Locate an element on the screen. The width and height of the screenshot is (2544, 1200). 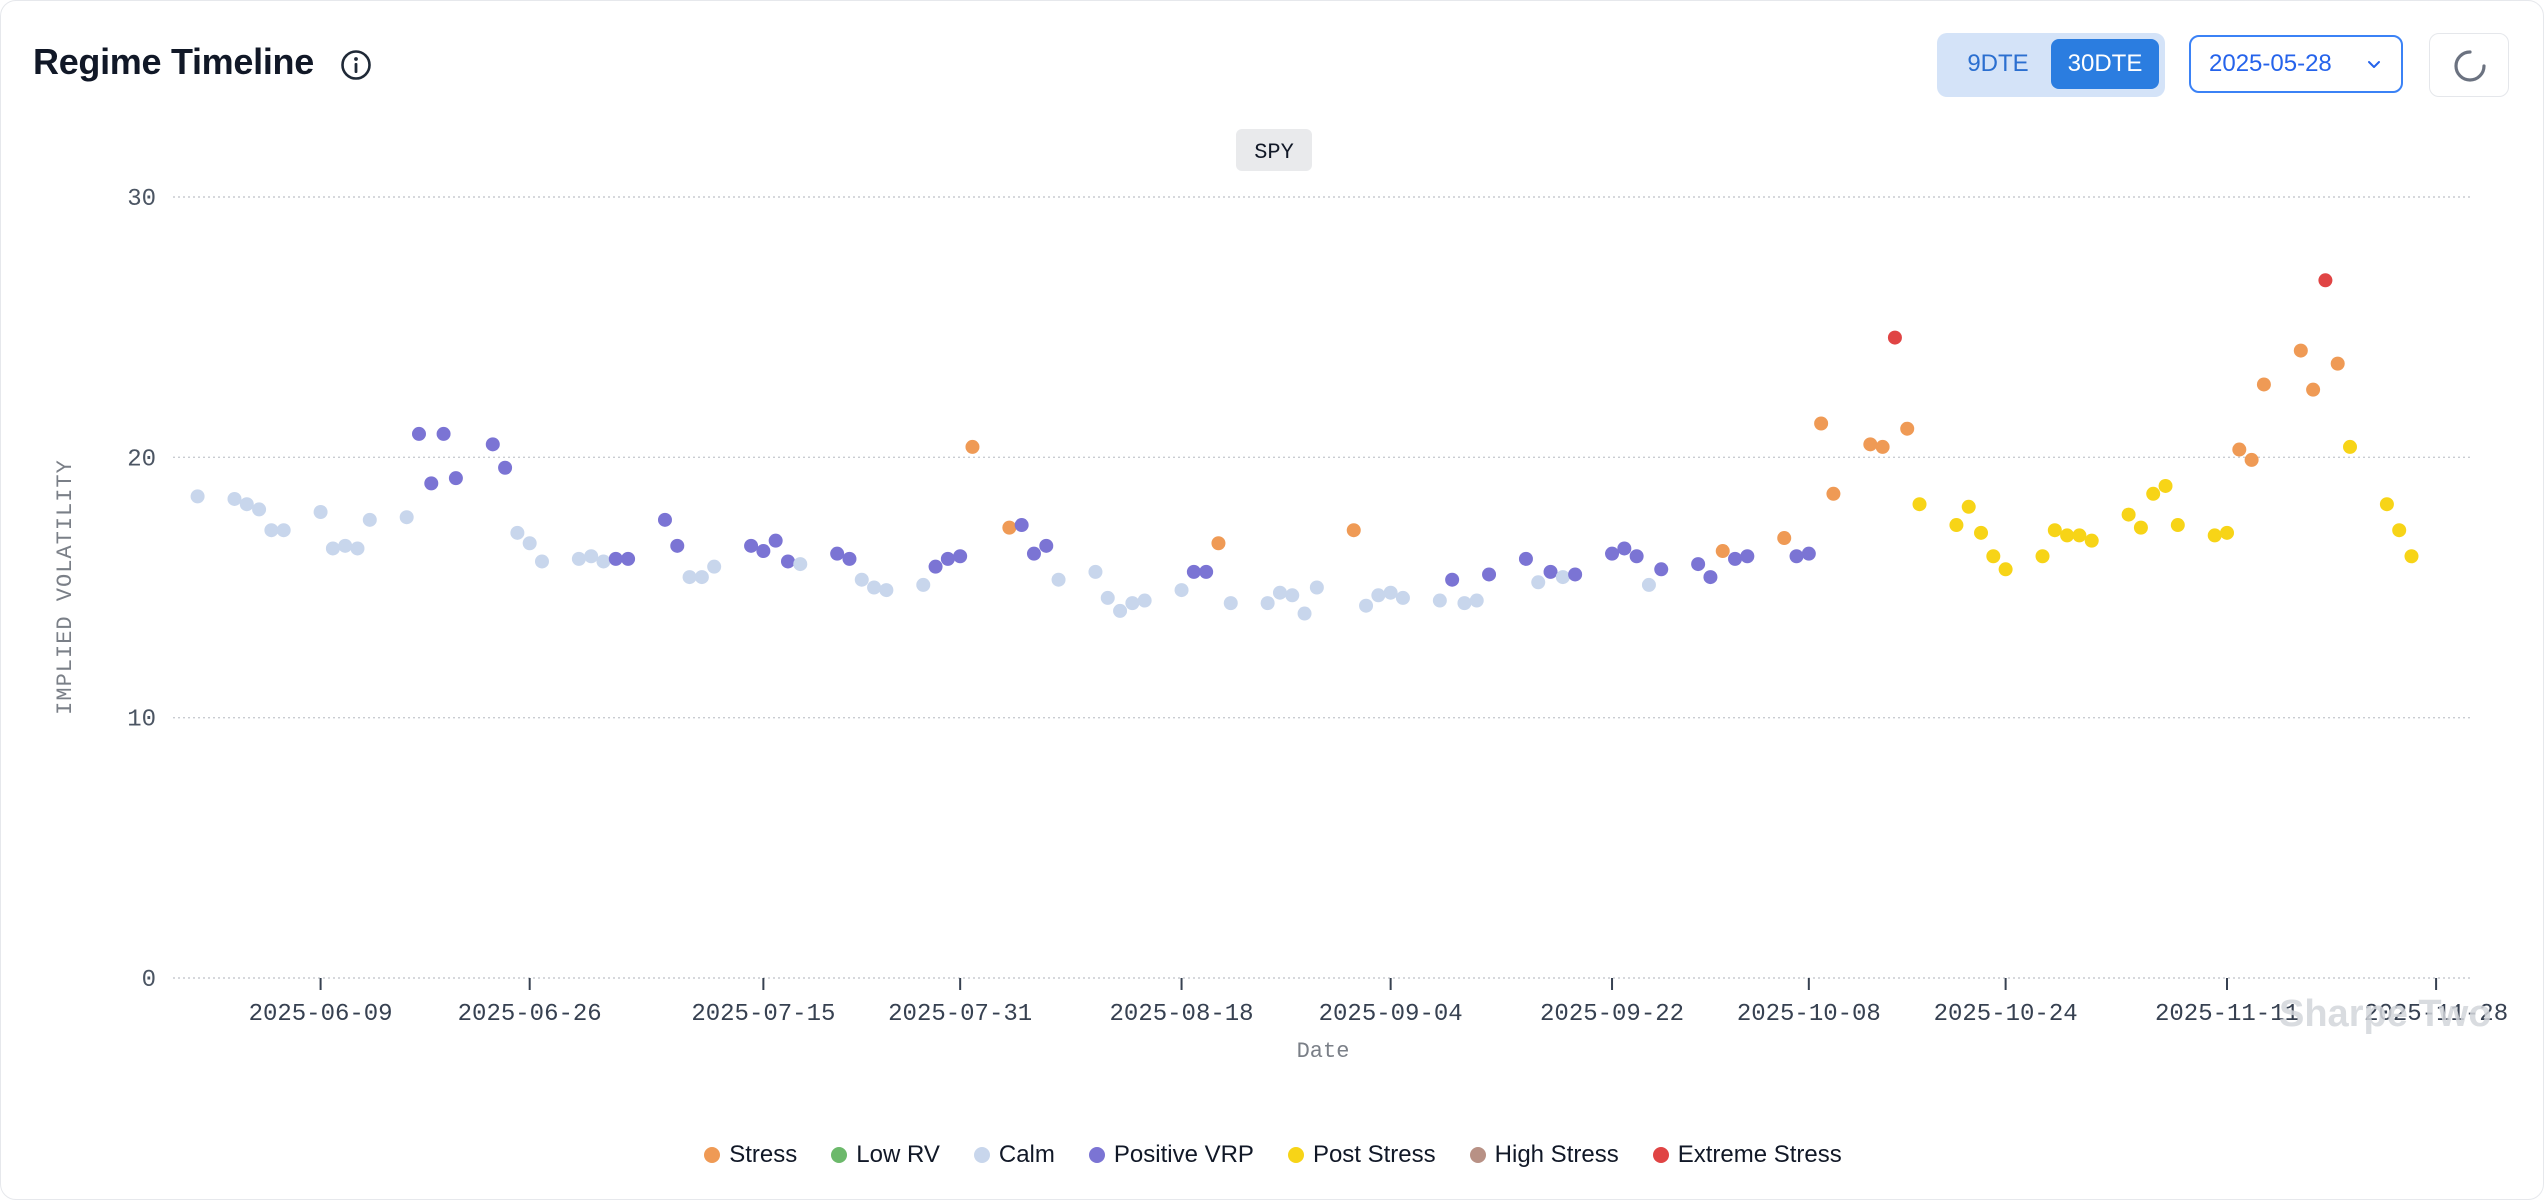
legend-item: Post Stress is located at coordinates (1361, 1155).